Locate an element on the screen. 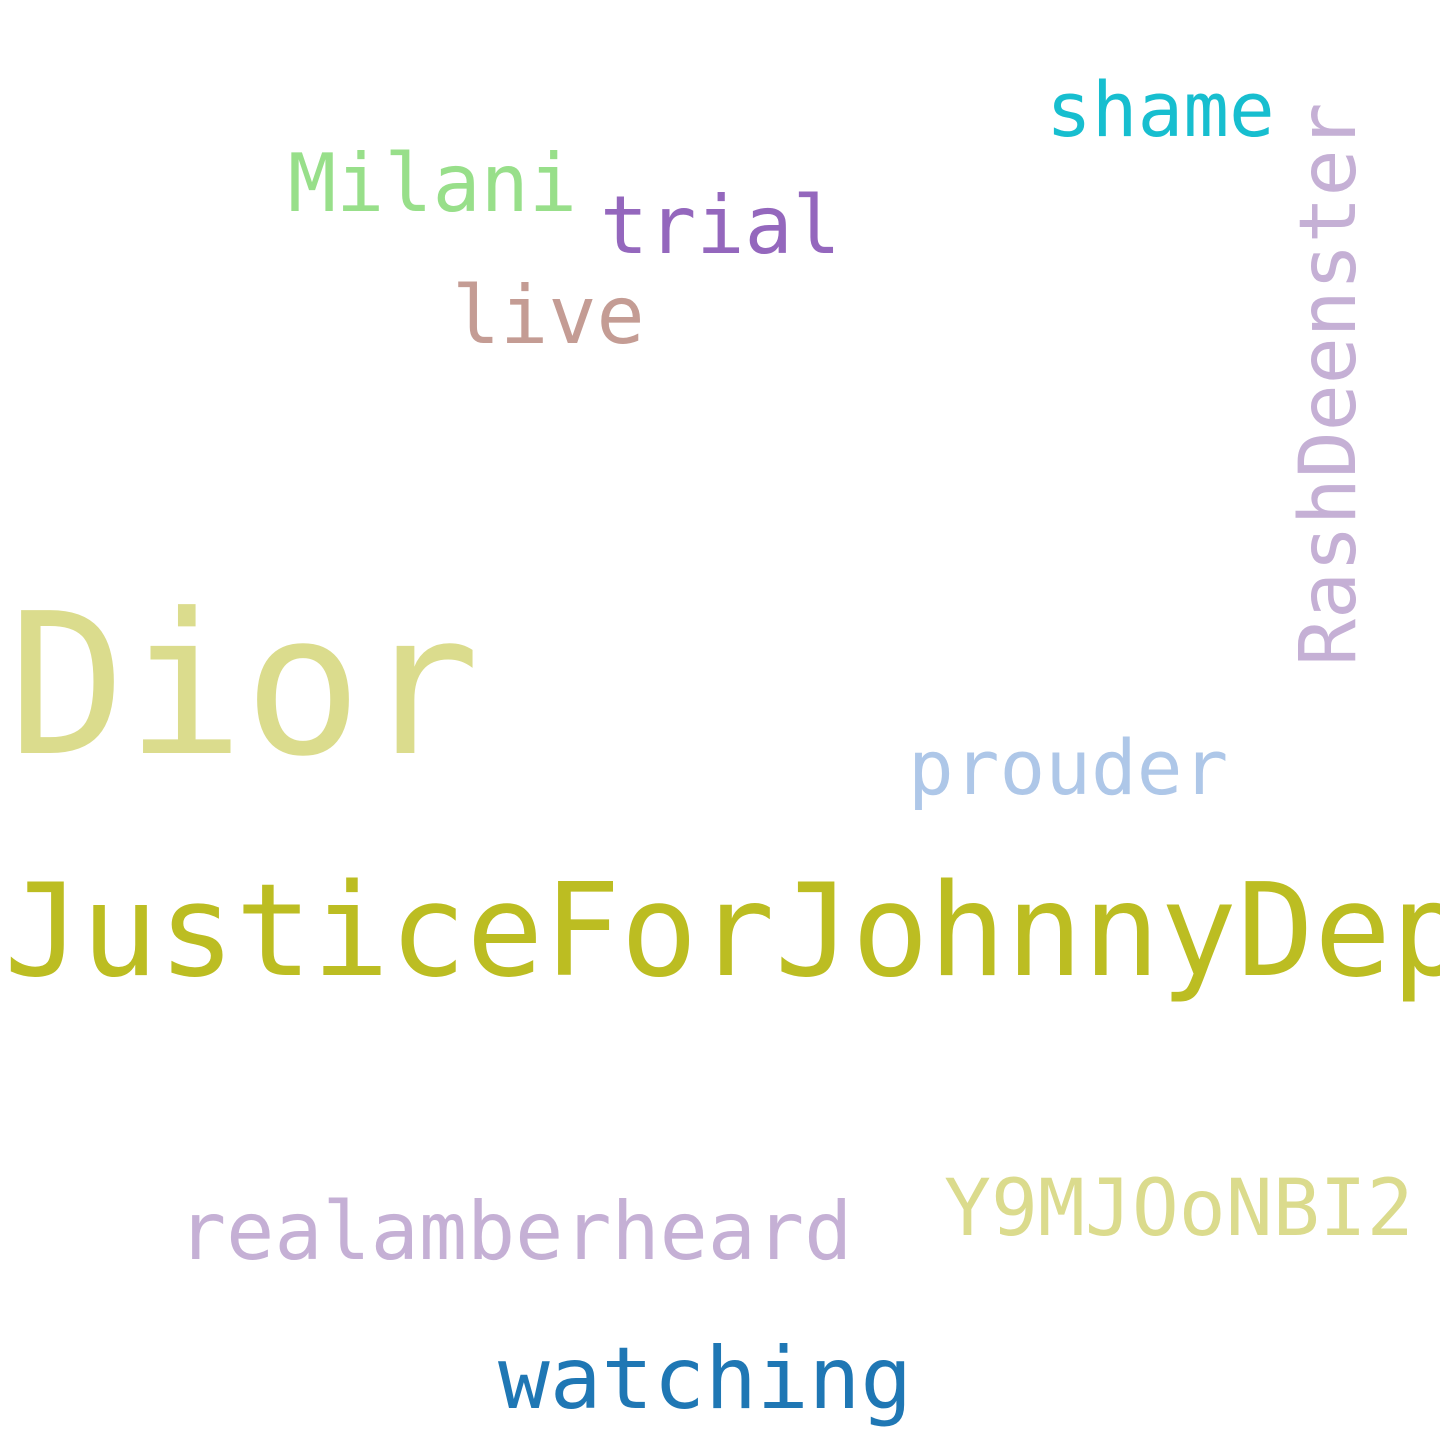 This screenshot has height=1440, width=1440. word-live: live is located at coordinates (548, 315).